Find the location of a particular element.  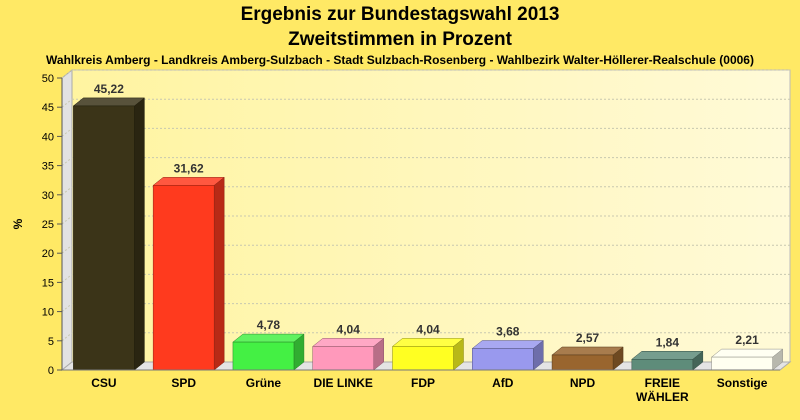

y-tick-label: 10 is located at coordinates (48, 313).